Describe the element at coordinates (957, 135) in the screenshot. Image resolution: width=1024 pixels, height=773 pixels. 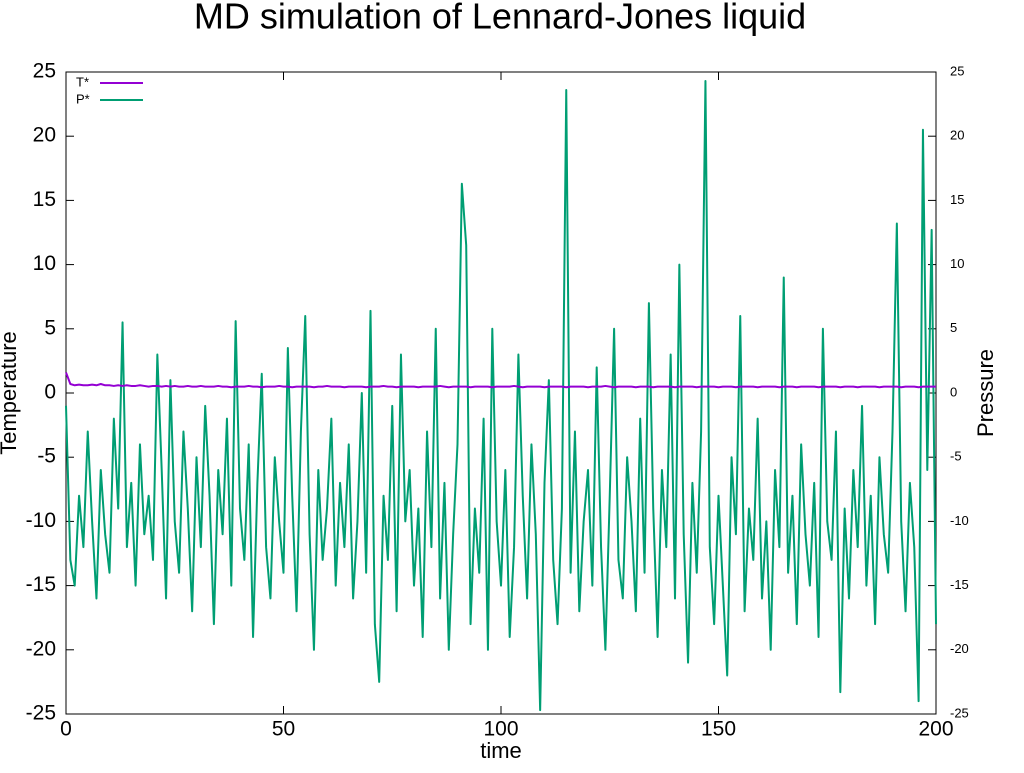
I see `y2-tick-label: 20` at that location.